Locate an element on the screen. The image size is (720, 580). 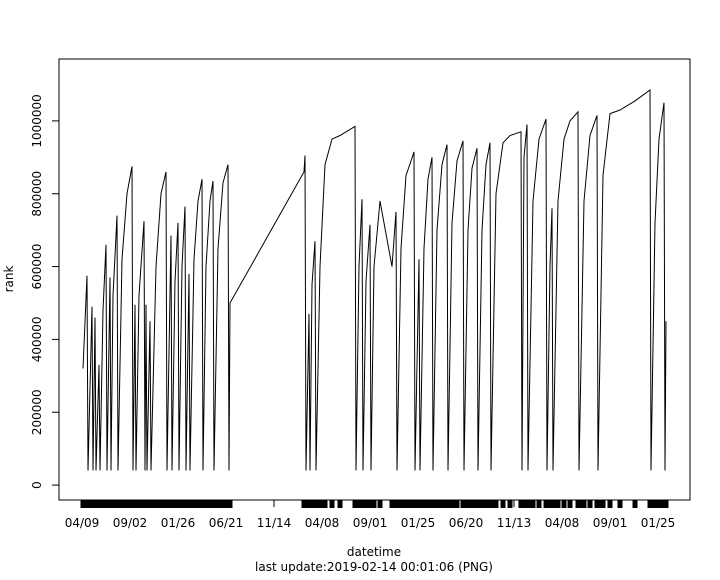
y-tick-label: 400000 is located at coordinates (37, 339).